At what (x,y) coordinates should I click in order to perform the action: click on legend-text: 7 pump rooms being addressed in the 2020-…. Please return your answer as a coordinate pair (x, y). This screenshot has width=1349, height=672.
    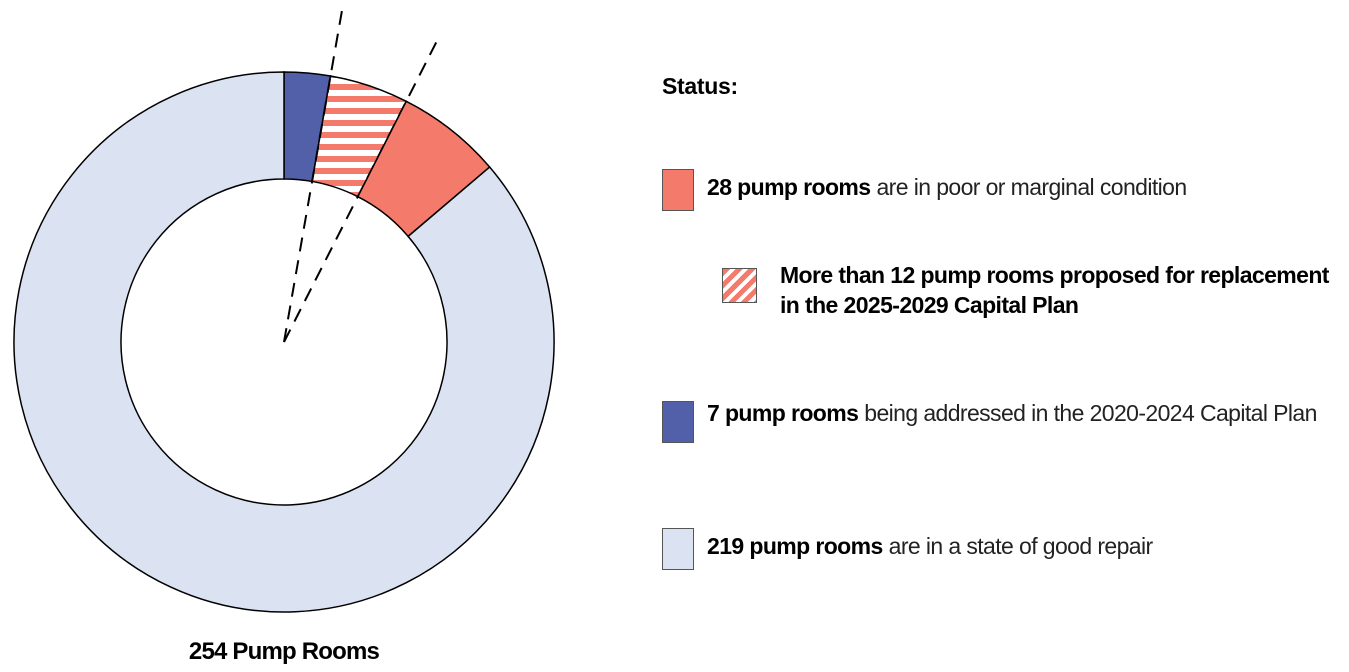
    Looking at the image, I should click on (1027, 413).